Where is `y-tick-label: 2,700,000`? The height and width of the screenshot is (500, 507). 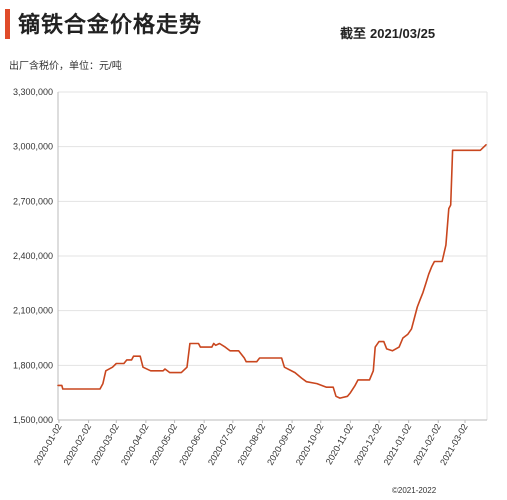 y-tick-label: 2,700,000 is located at coordinates (33, 201).